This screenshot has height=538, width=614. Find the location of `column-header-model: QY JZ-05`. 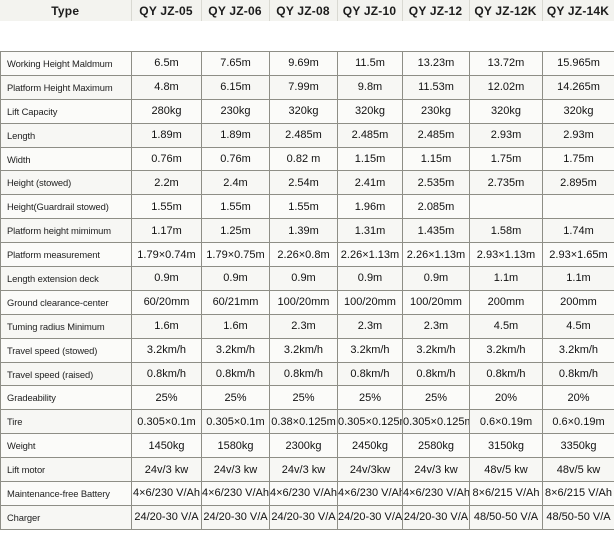

column-header-model: QY JZ-05 is located at coordinates (166, 10).